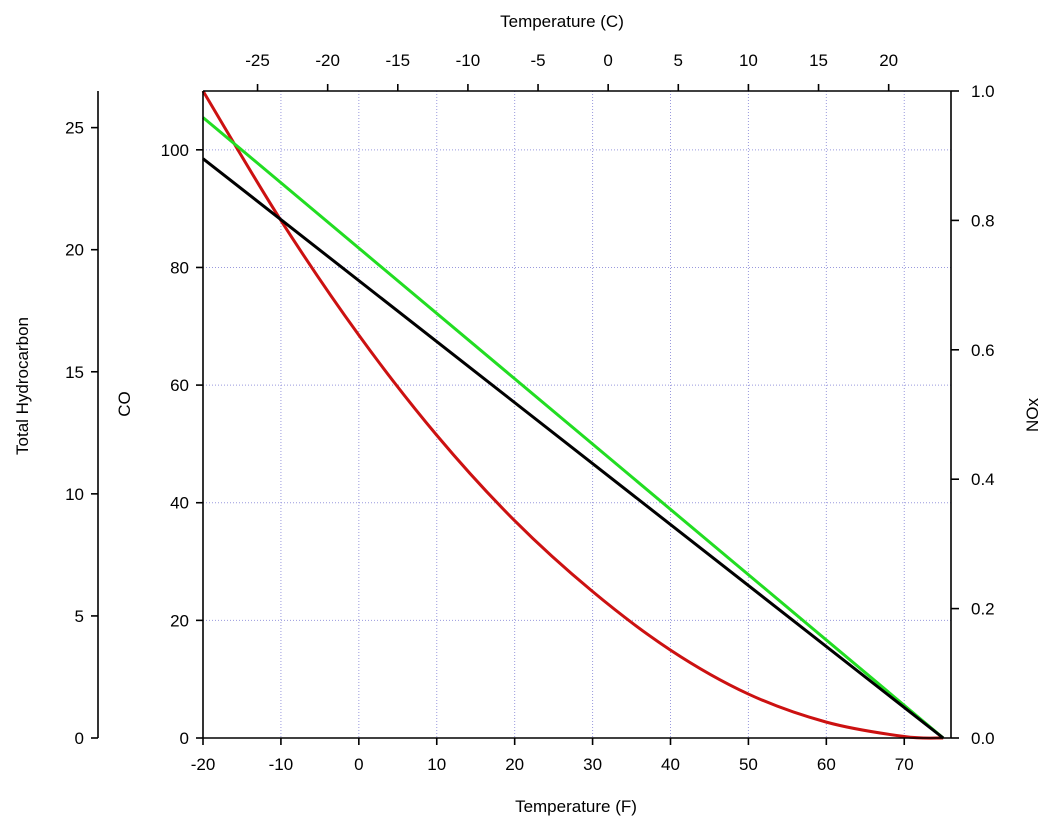 This screenshot has width=1049, height=818. What do you see at coordinates (203, 764) in the screenshot?
I see `x-tick-label: -20` at bounding box center [203, 764].